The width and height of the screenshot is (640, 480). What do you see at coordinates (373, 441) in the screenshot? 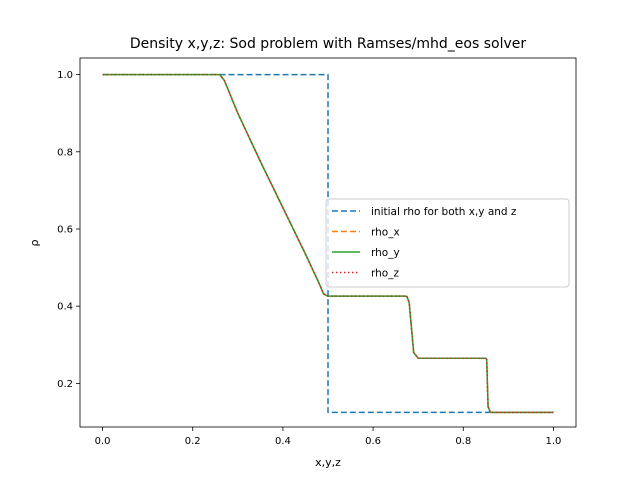
I see `x-tick-label: 0.6` at bounding box center [373, 441].